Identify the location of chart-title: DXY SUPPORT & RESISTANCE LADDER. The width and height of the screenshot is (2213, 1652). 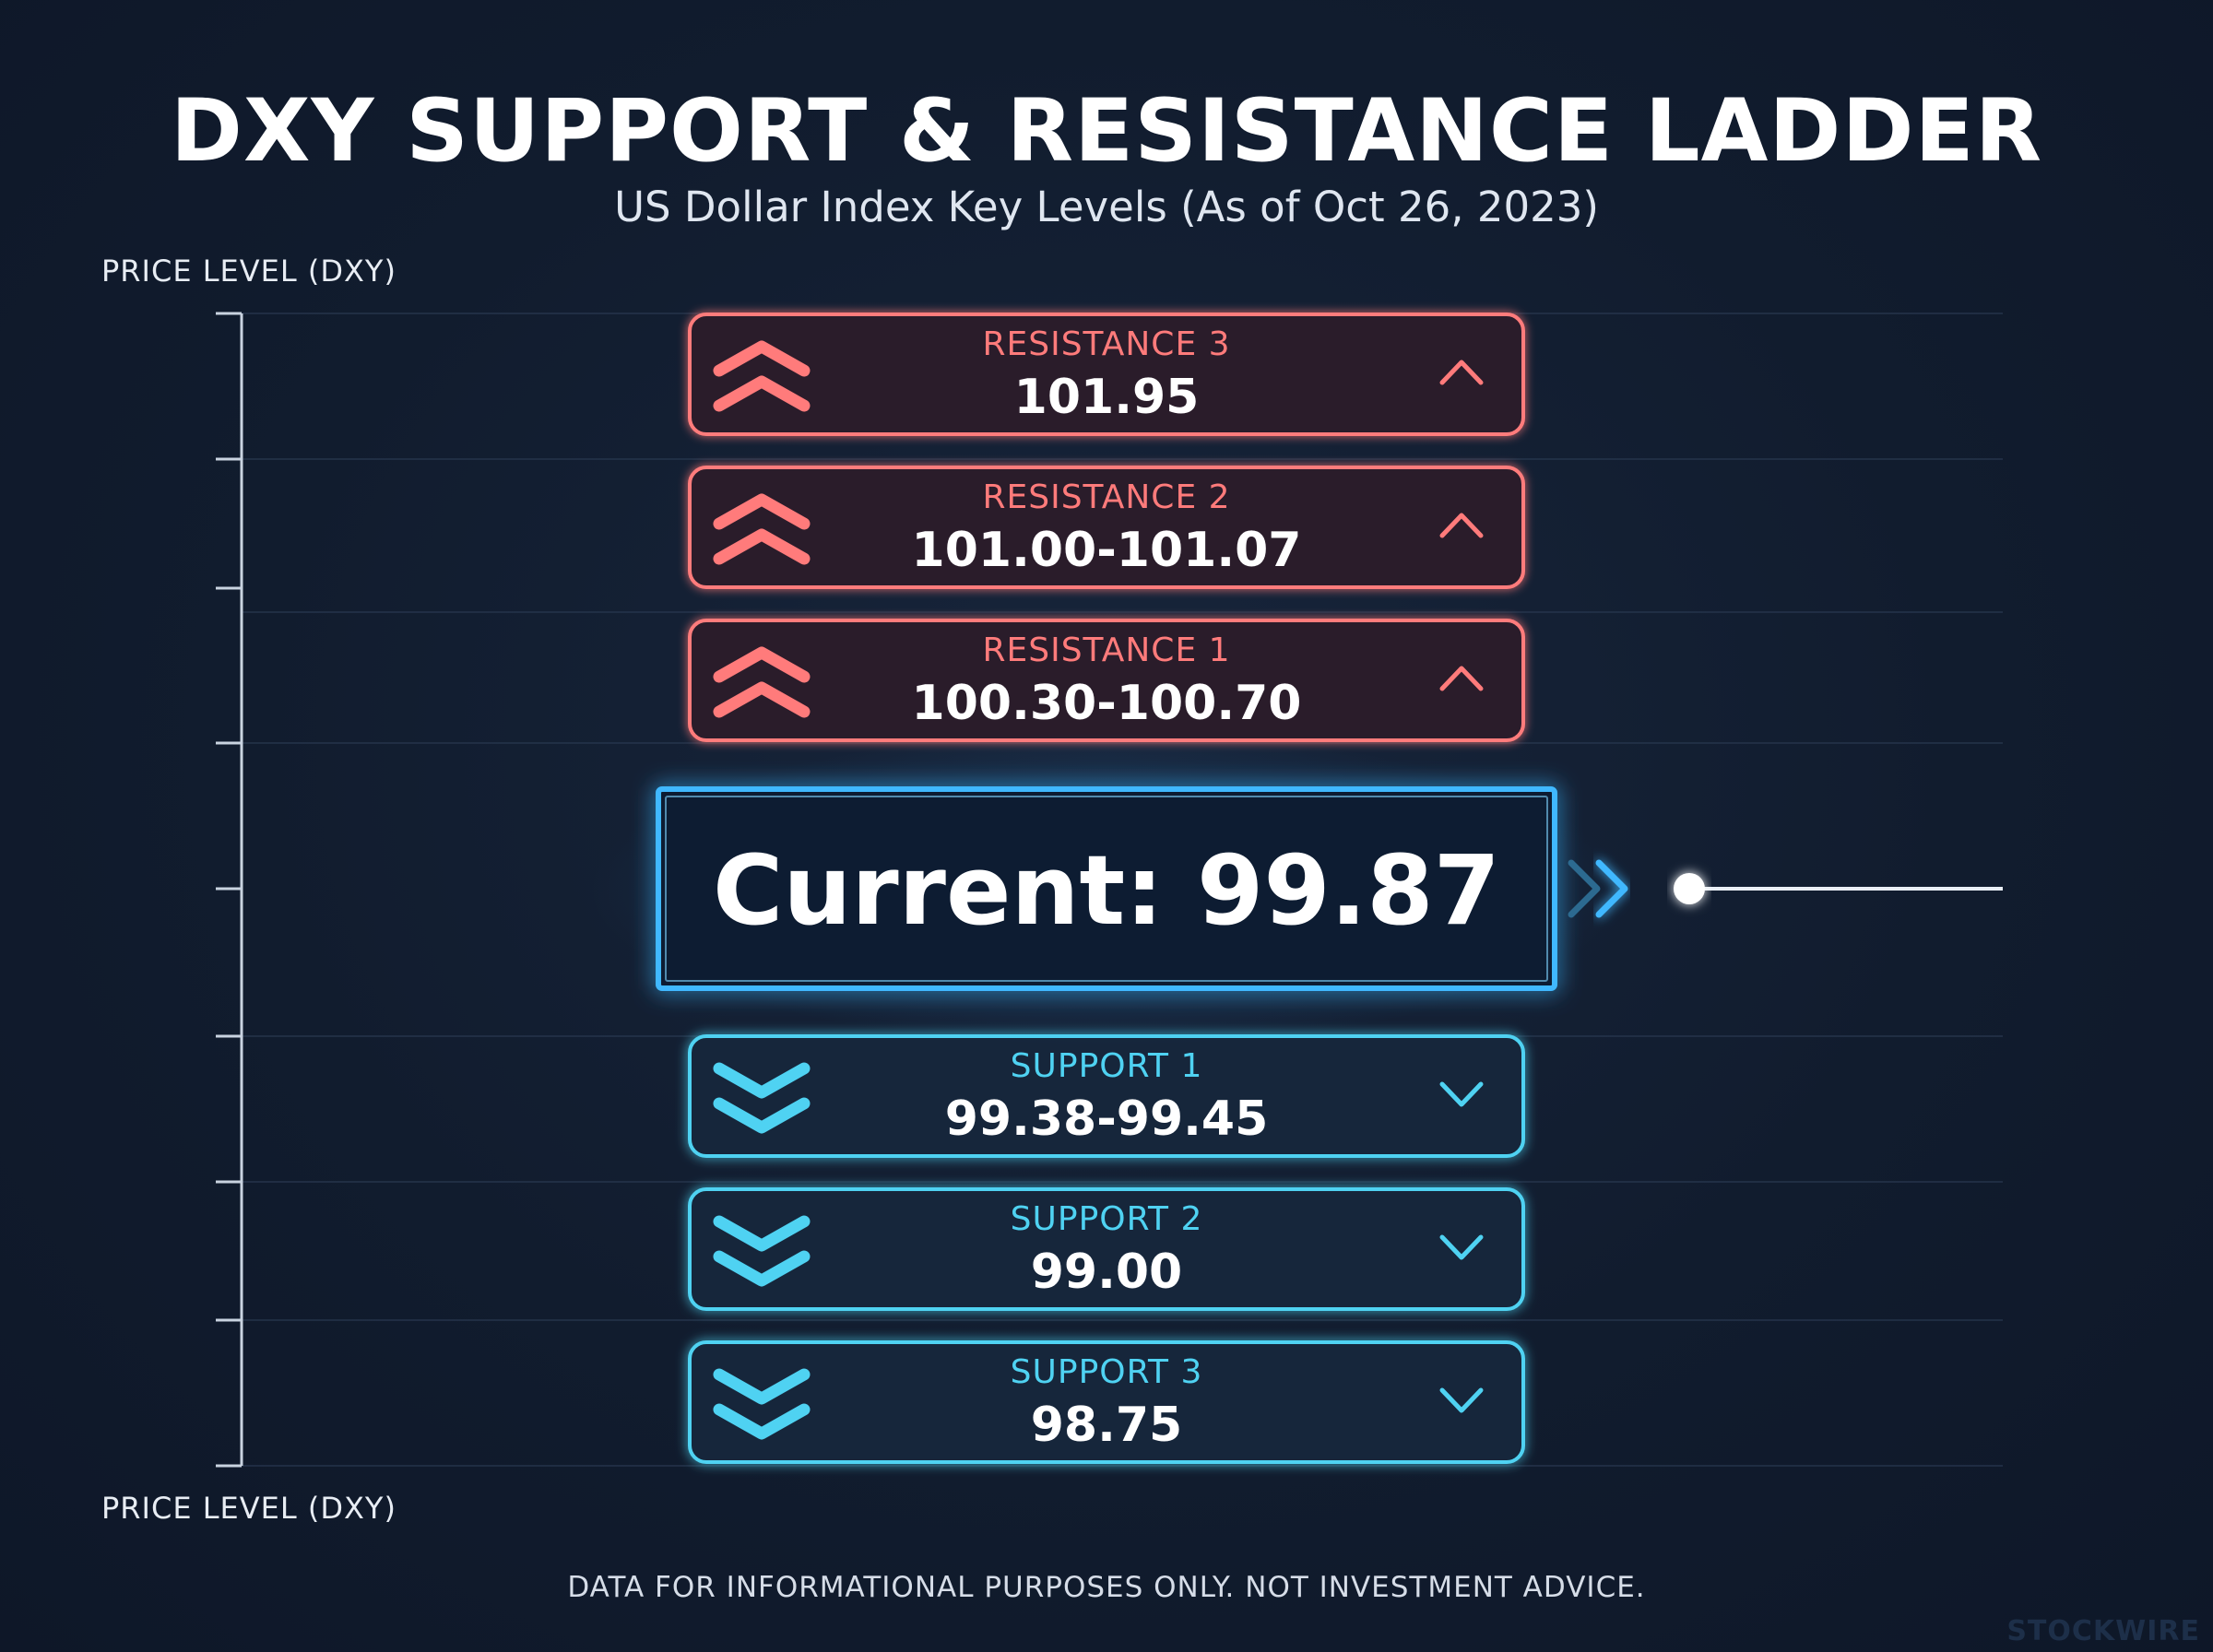
(1106, 131).